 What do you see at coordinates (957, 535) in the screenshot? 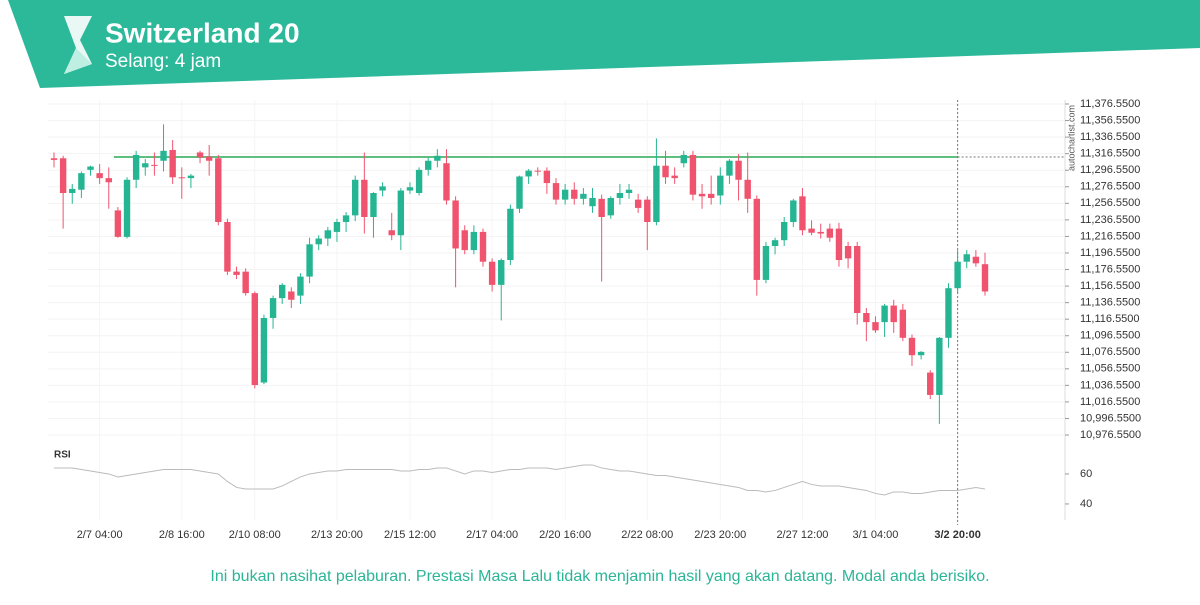
I see `x-tick-label: 3/2 20:00` at bounding box center [957, 535].